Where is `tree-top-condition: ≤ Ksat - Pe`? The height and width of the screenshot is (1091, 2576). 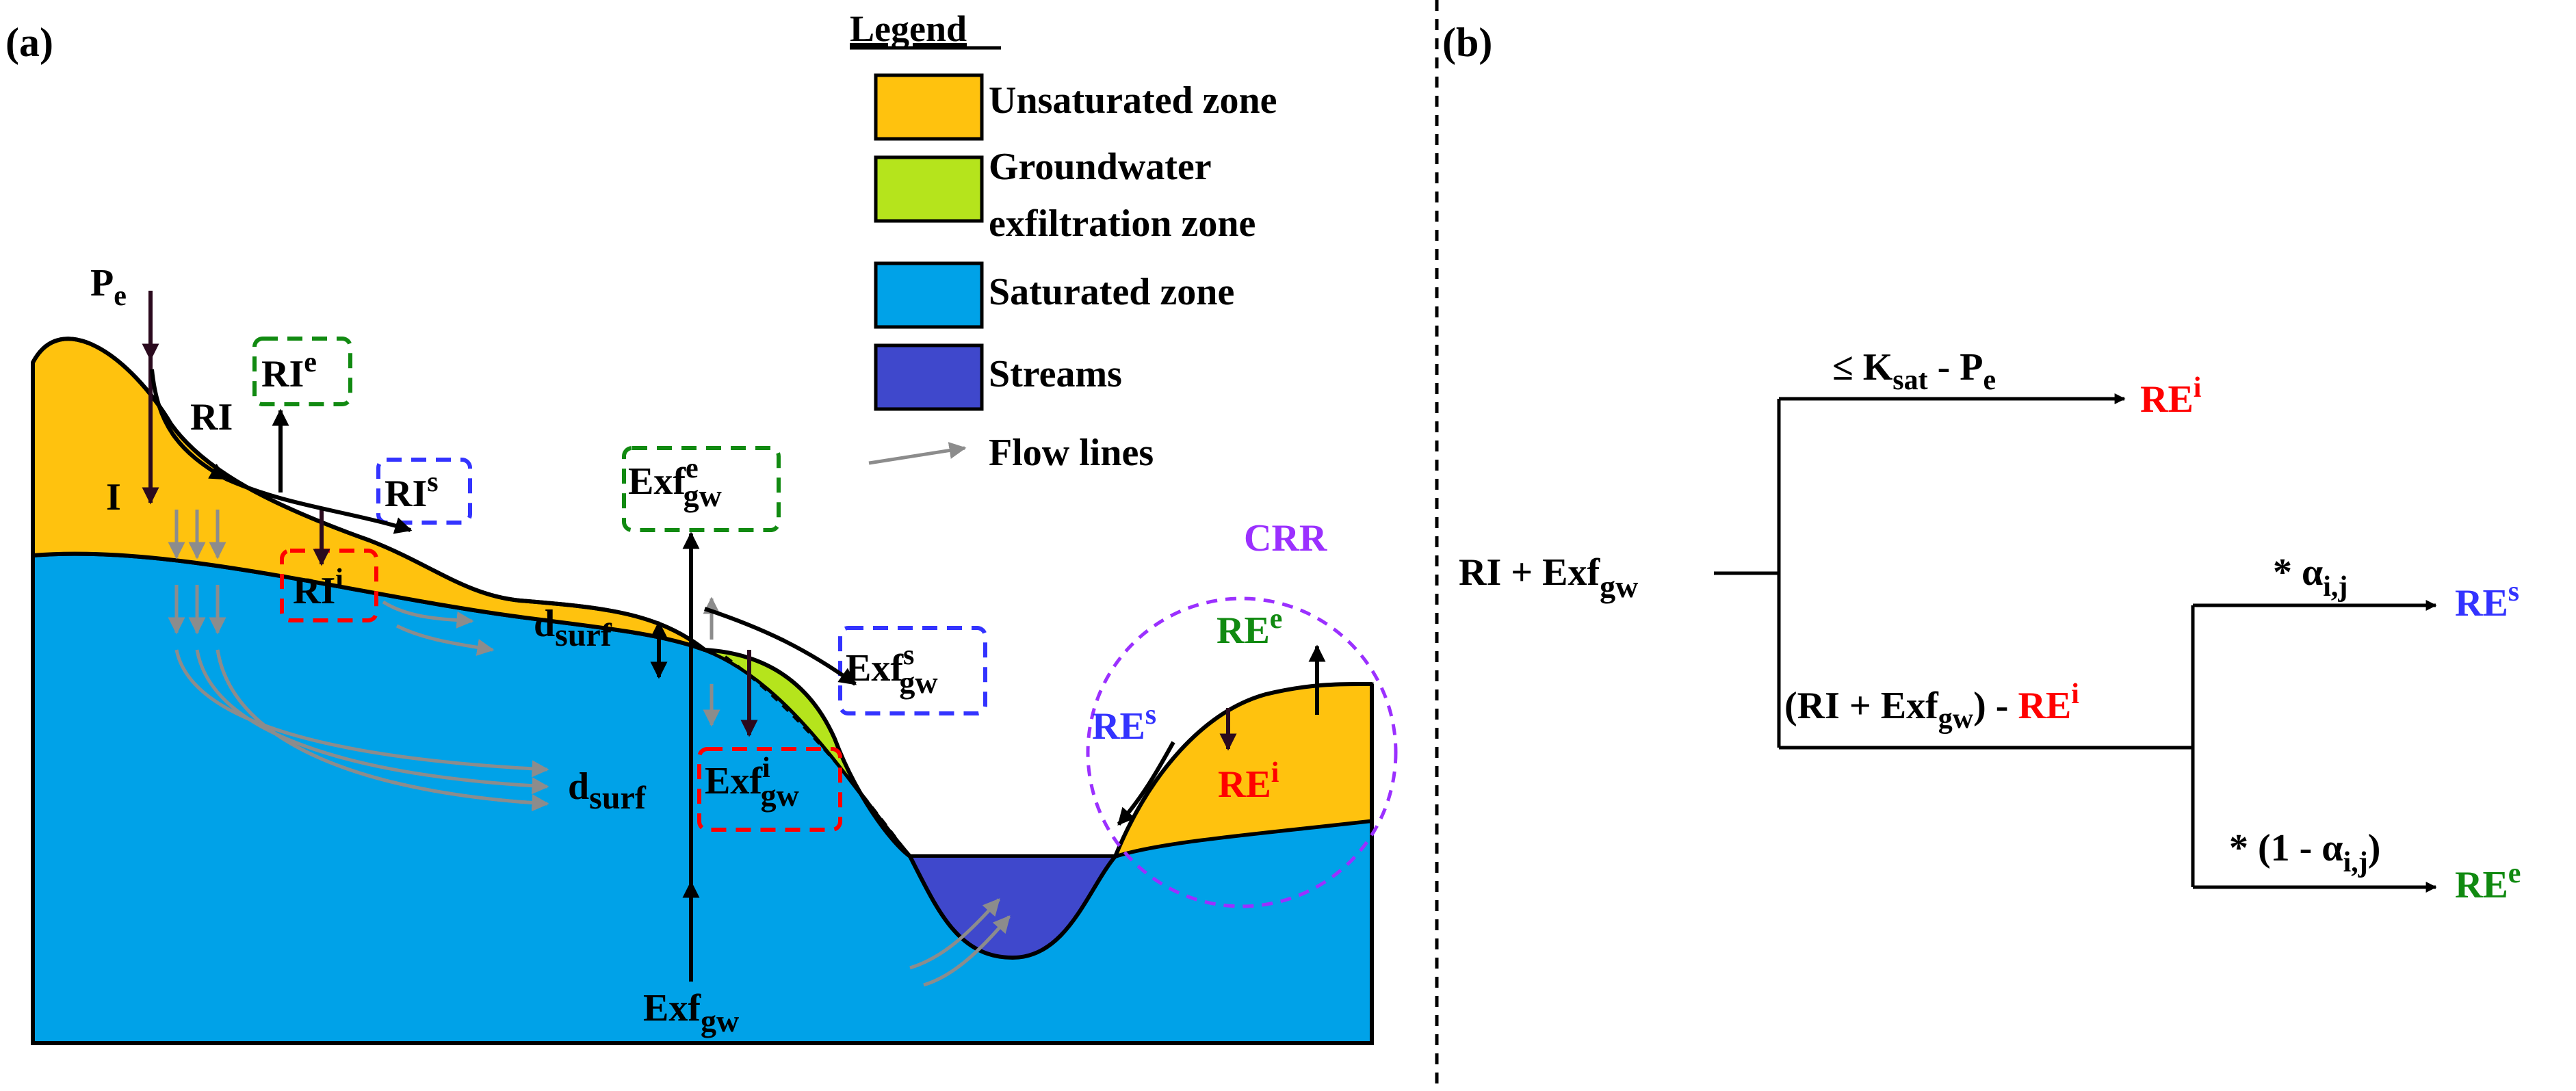
tree-top-condition: ≤ Ksat - Pe is located at coordinates (1914, 371).